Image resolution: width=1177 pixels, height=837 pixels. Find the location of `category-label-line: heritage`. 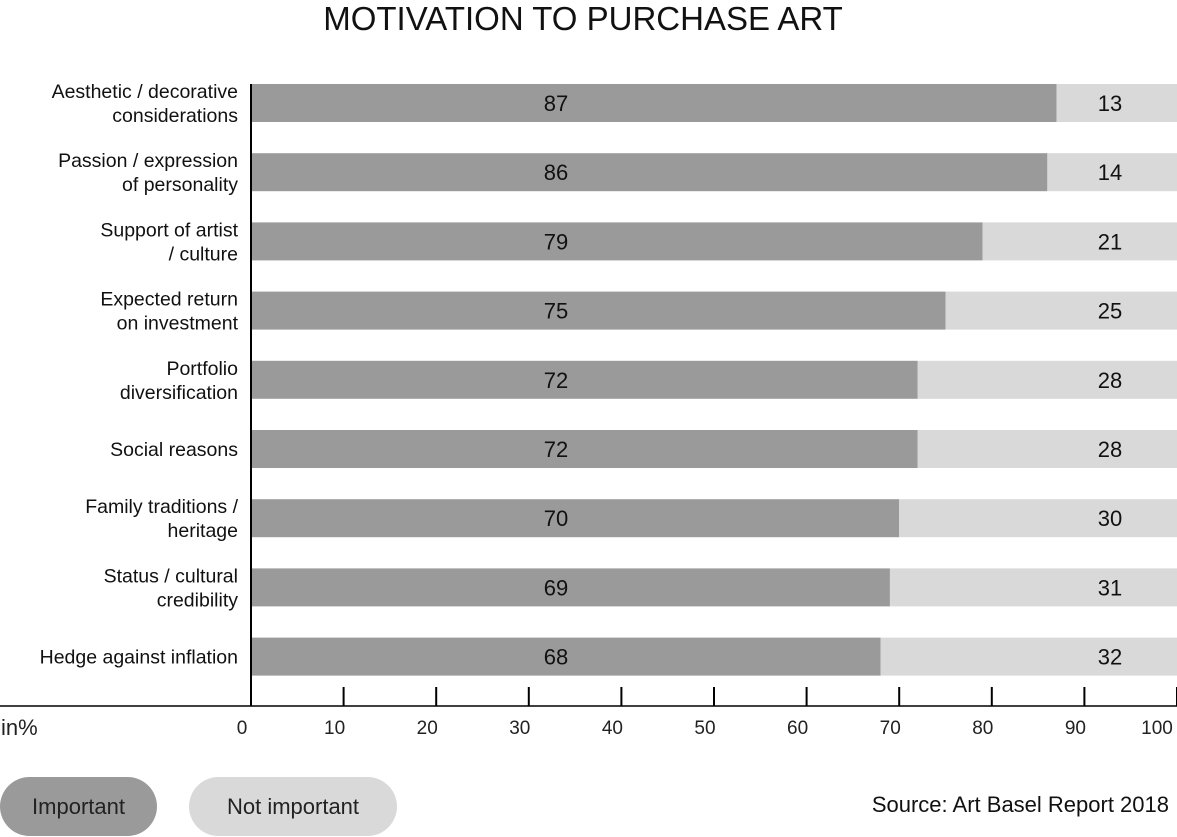

category-label-line: heritage is located at coordinates (203, 531).